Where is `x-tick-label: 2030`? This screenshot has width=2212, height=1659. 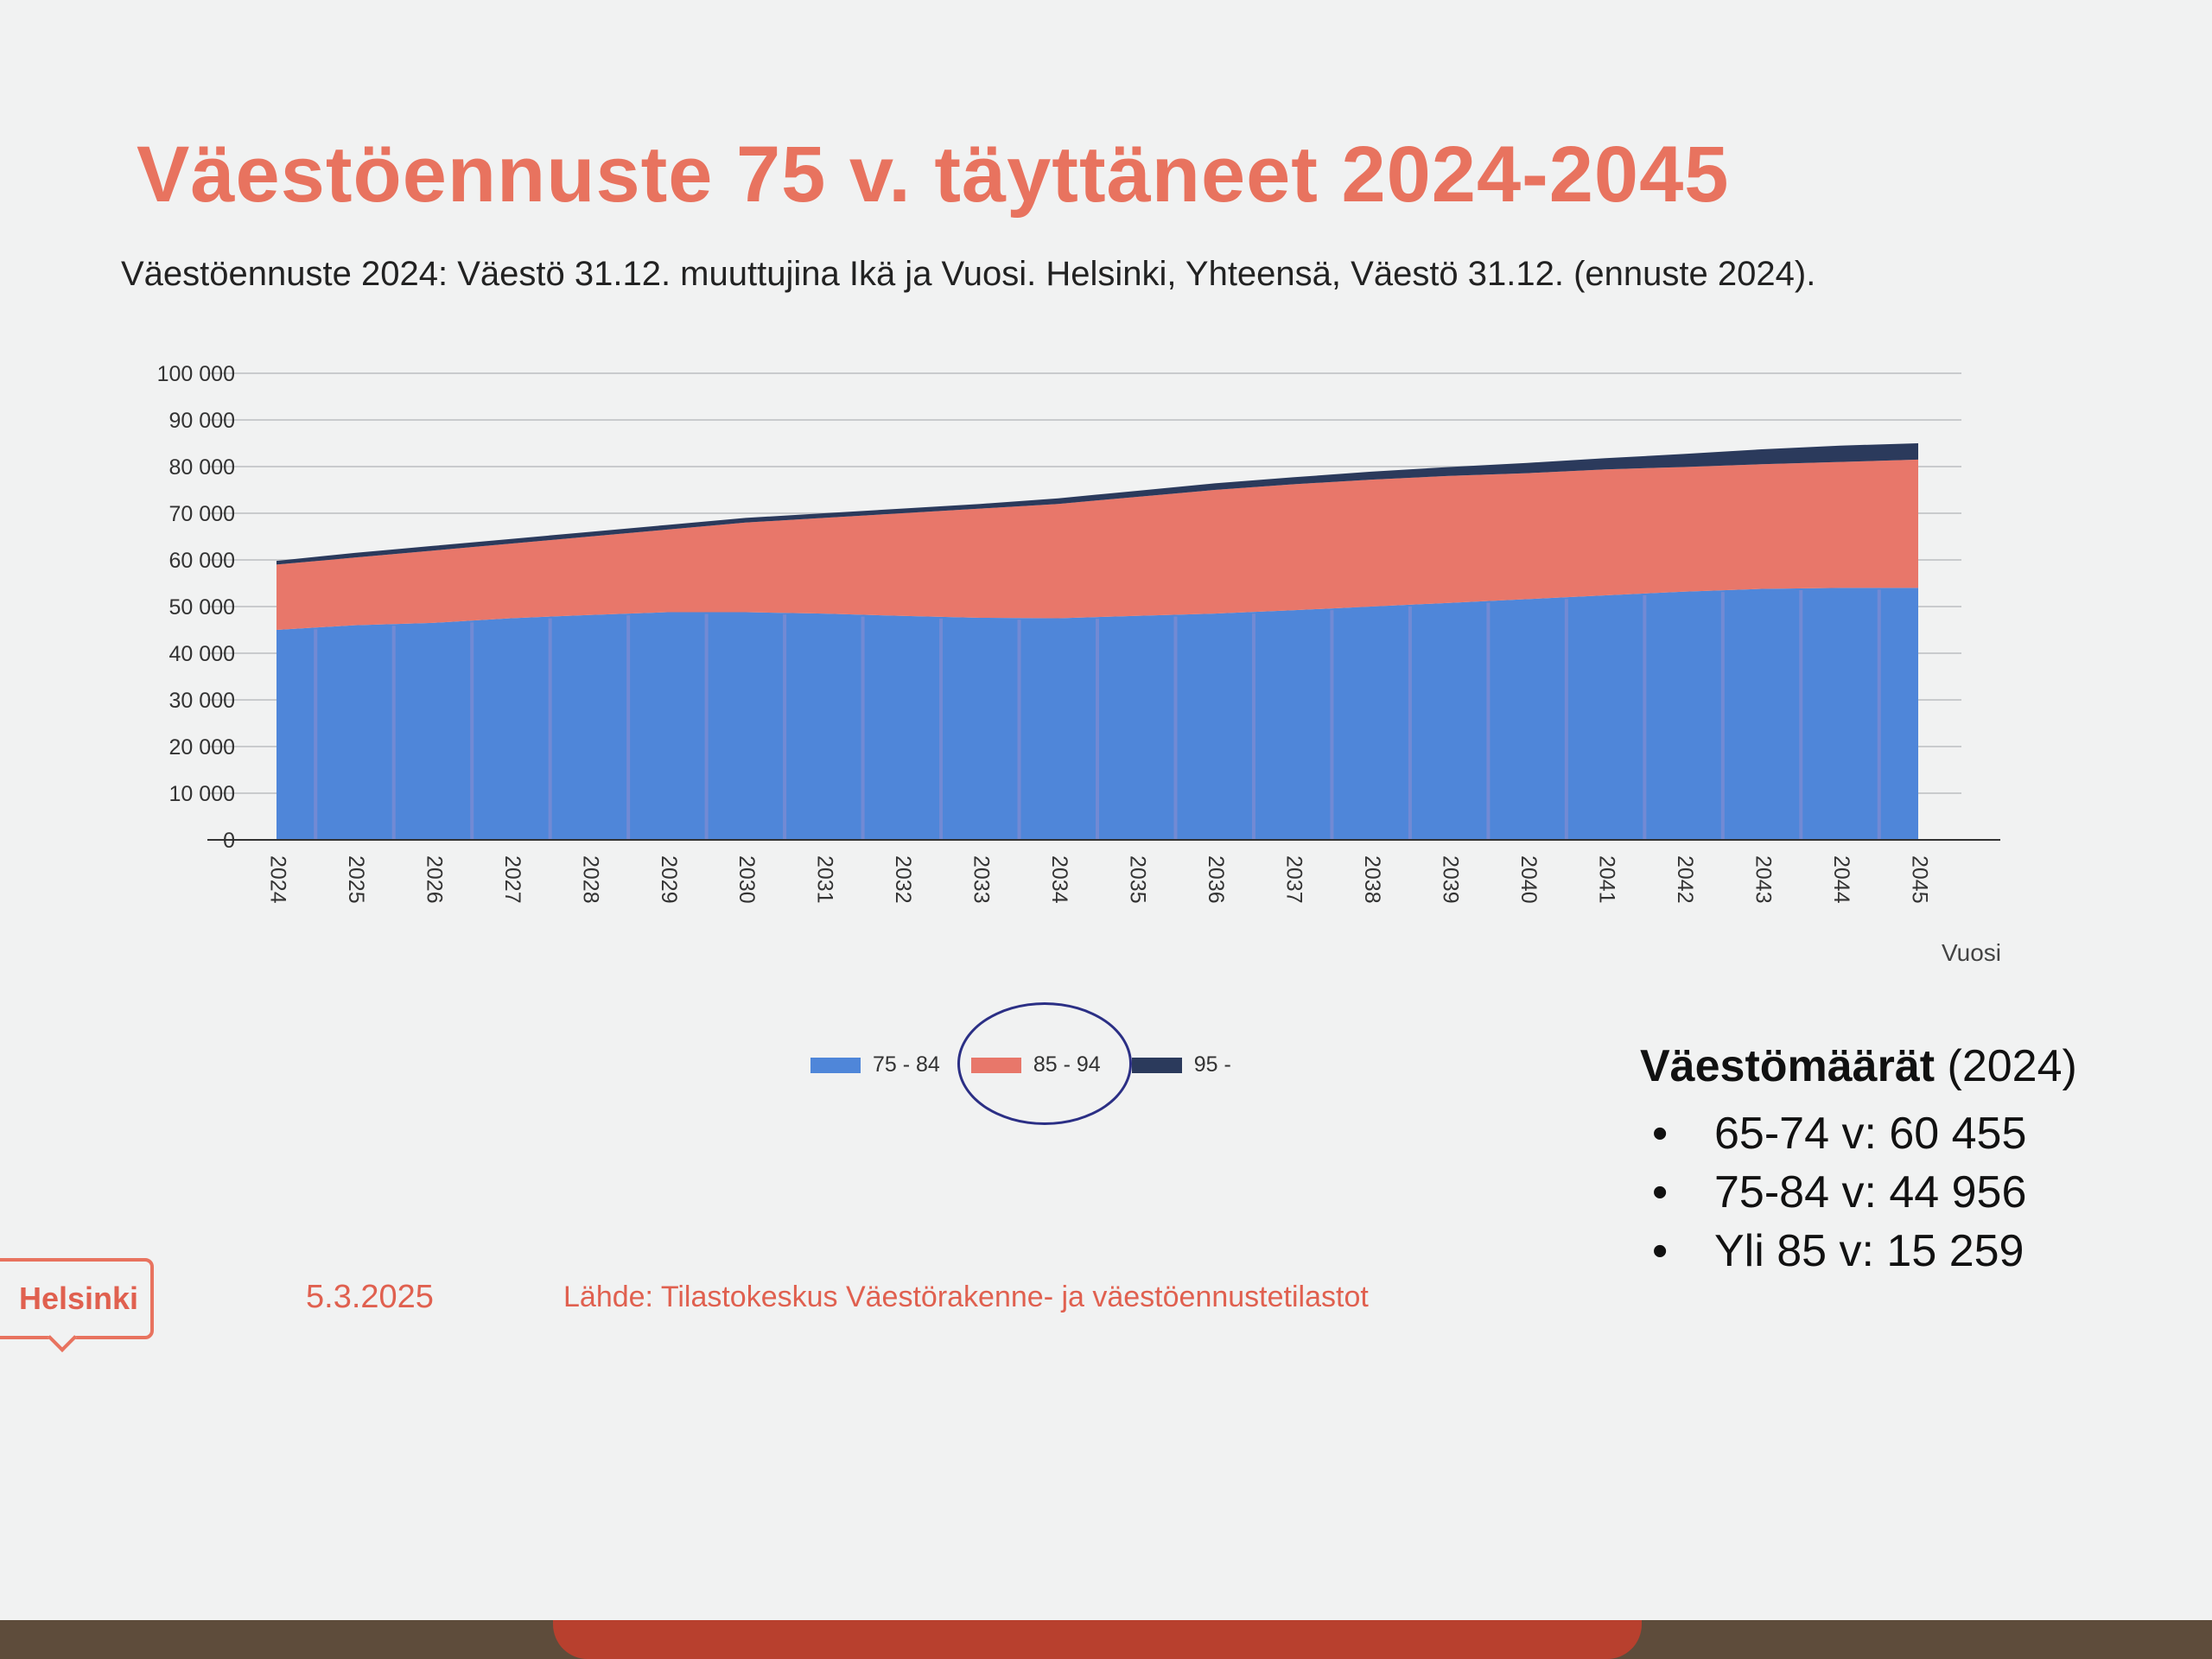 x-tick-label: 2030 is located at coordinates (746, 879).